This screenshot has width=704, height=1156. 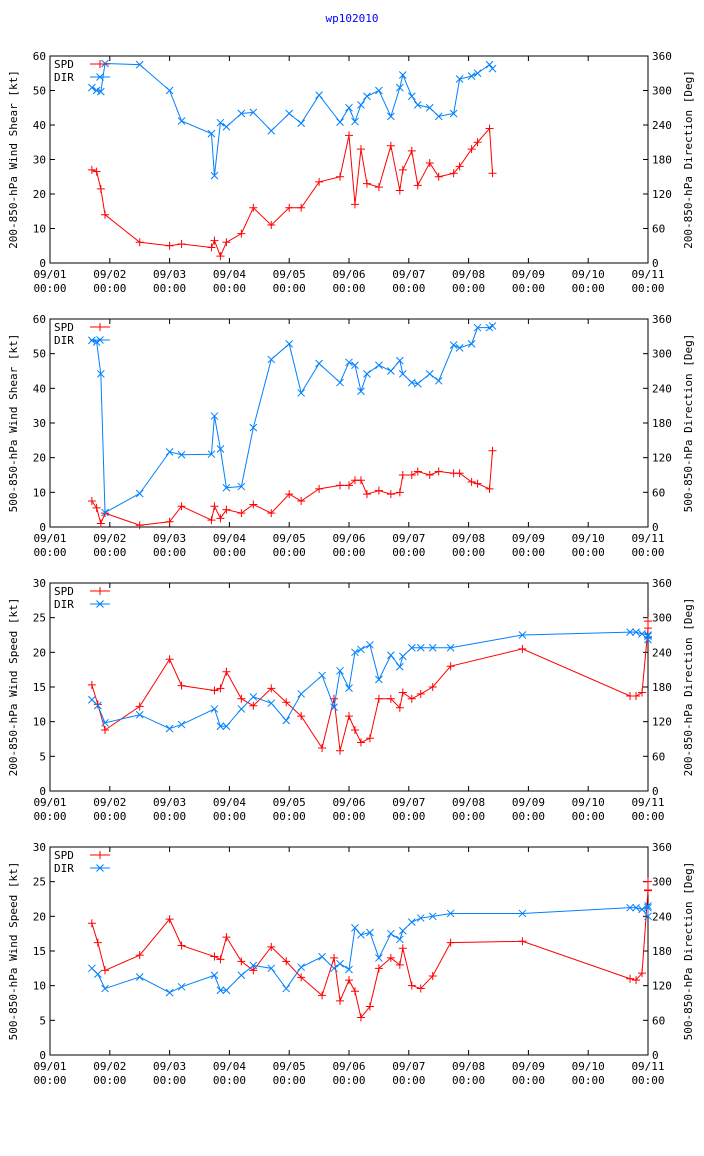 I want to click on x-tick-label-date: 09/02, so click(x=109, y=802).